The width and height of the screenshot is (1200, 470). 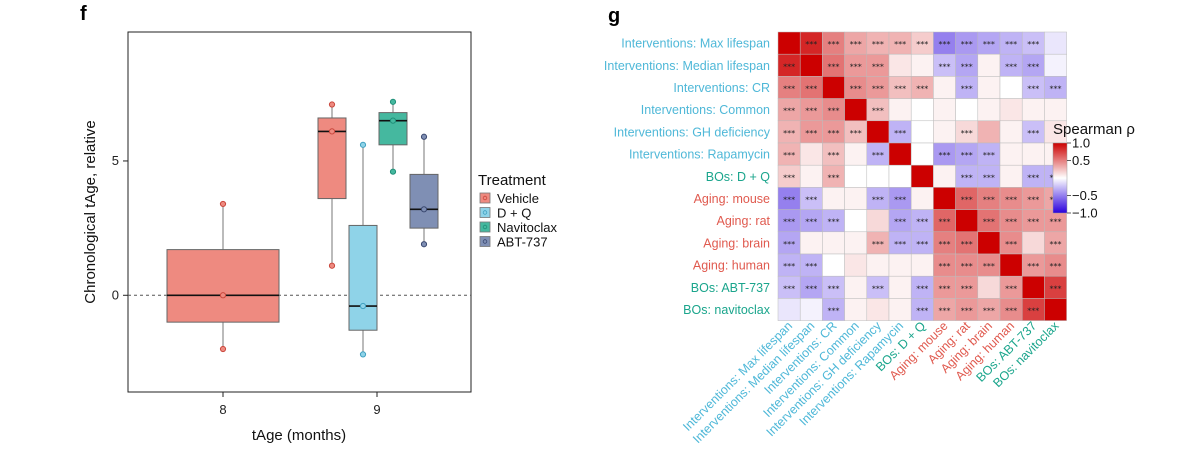 What do you see at coordinates (518, 198) in the screenshot?
I see `legend-entry: Vehicle` at bounding box center [518, 198].